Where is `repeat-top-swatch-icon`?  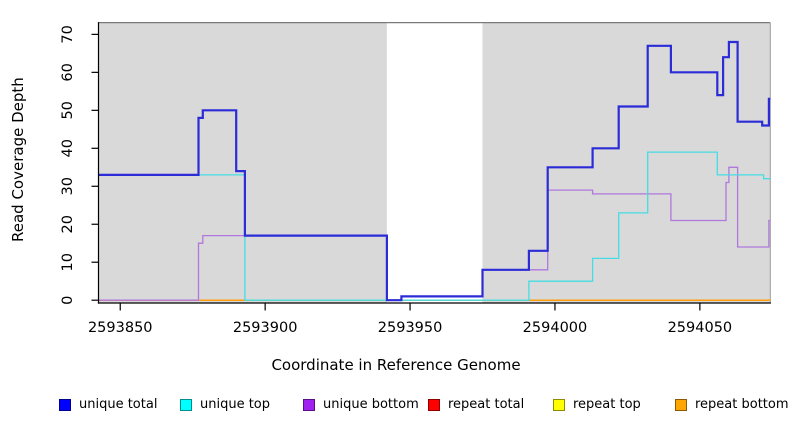 repeat-top-swatch-icon is located at coordinates (559, 405).